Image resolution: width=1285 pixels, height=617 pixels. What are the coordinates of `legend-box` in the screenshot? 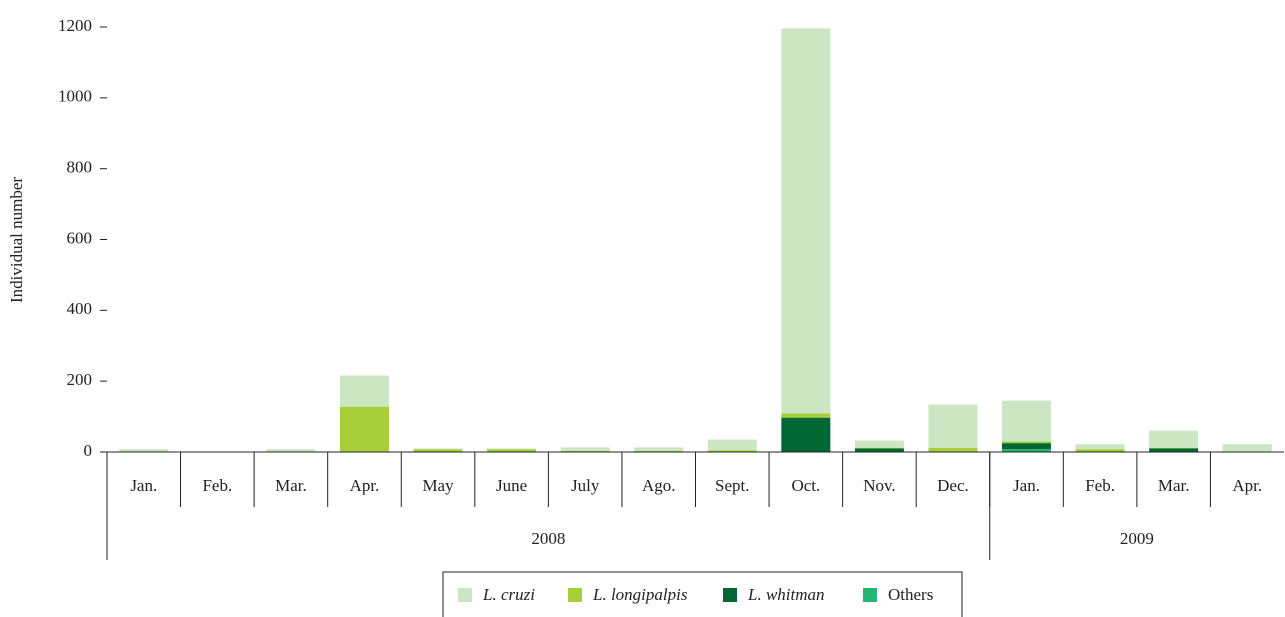 It's located at (702, 594).